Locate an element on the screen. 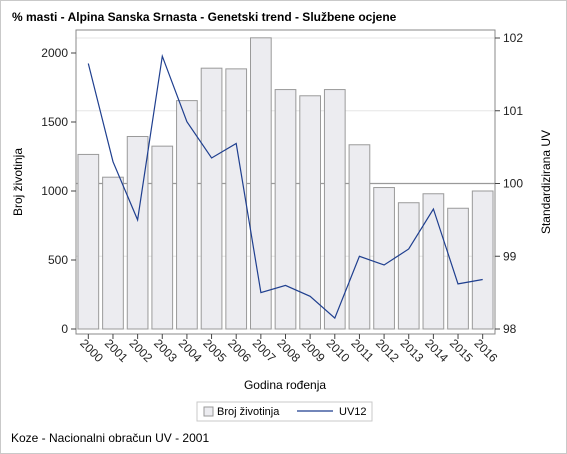 This screenshot has height=454, width=567. y-tick-label: 1500 is located at coordinates (54, 122).